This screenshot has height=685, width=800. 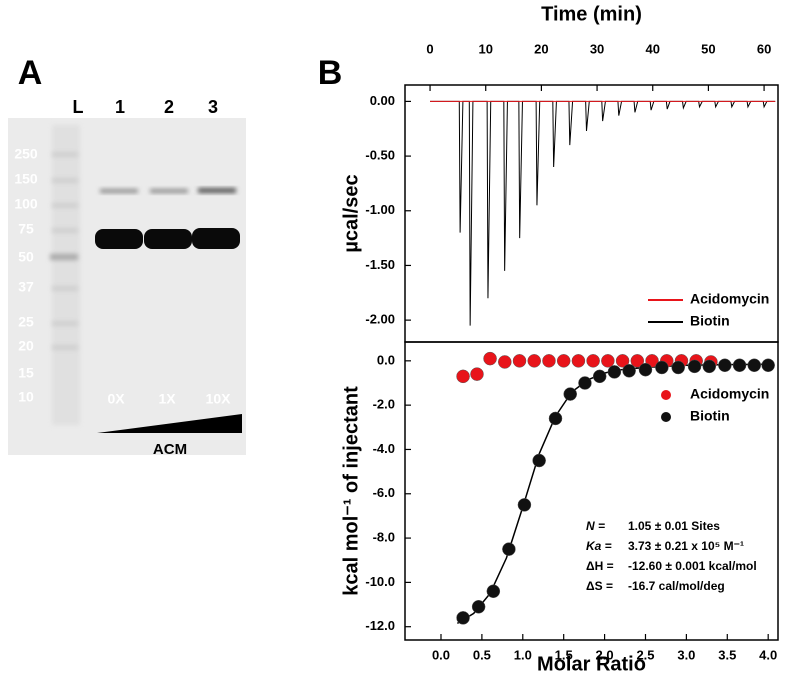 I want to click on y-tick-label: -0.50, so click(x=380, y=155).